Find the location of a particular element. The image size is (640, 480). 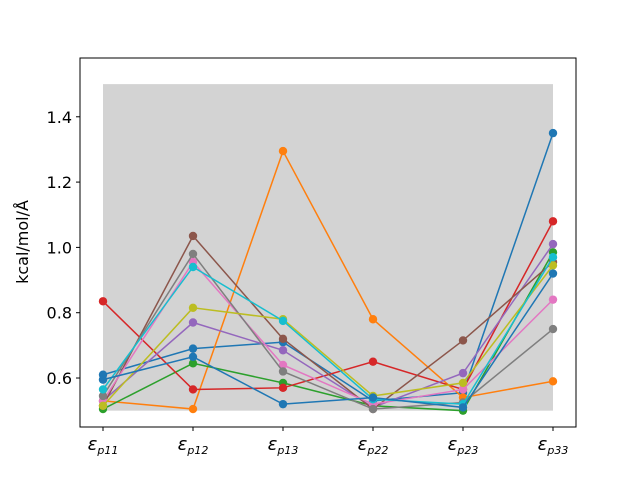

x-tick-label: εp22 is located at coordinates (373, 445).